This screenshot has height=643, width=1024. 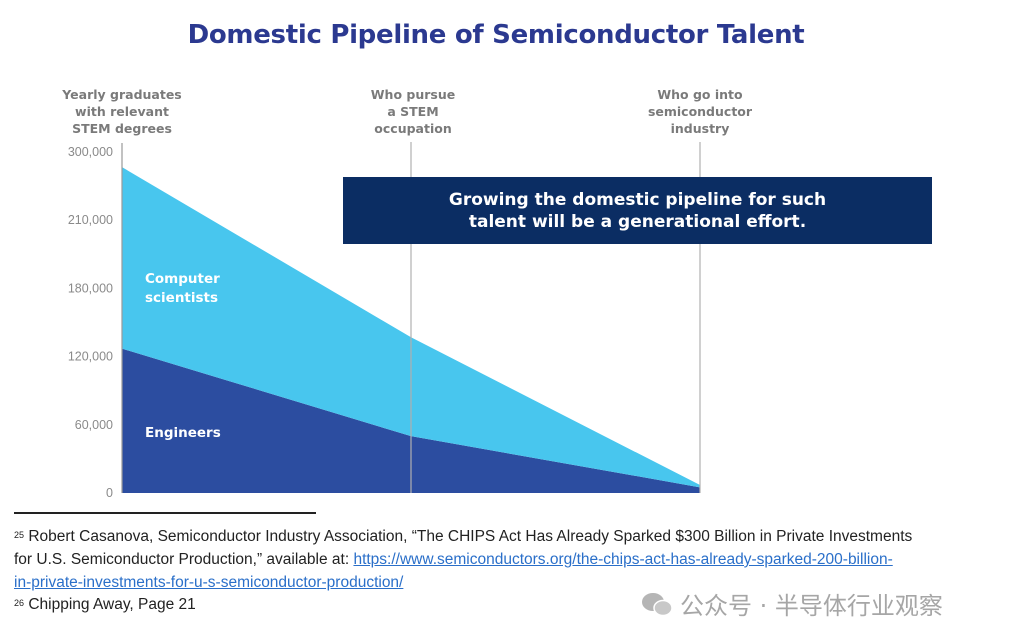 I want to click on stage-label-line: Yearly graduates, so click(x=122, y=94).